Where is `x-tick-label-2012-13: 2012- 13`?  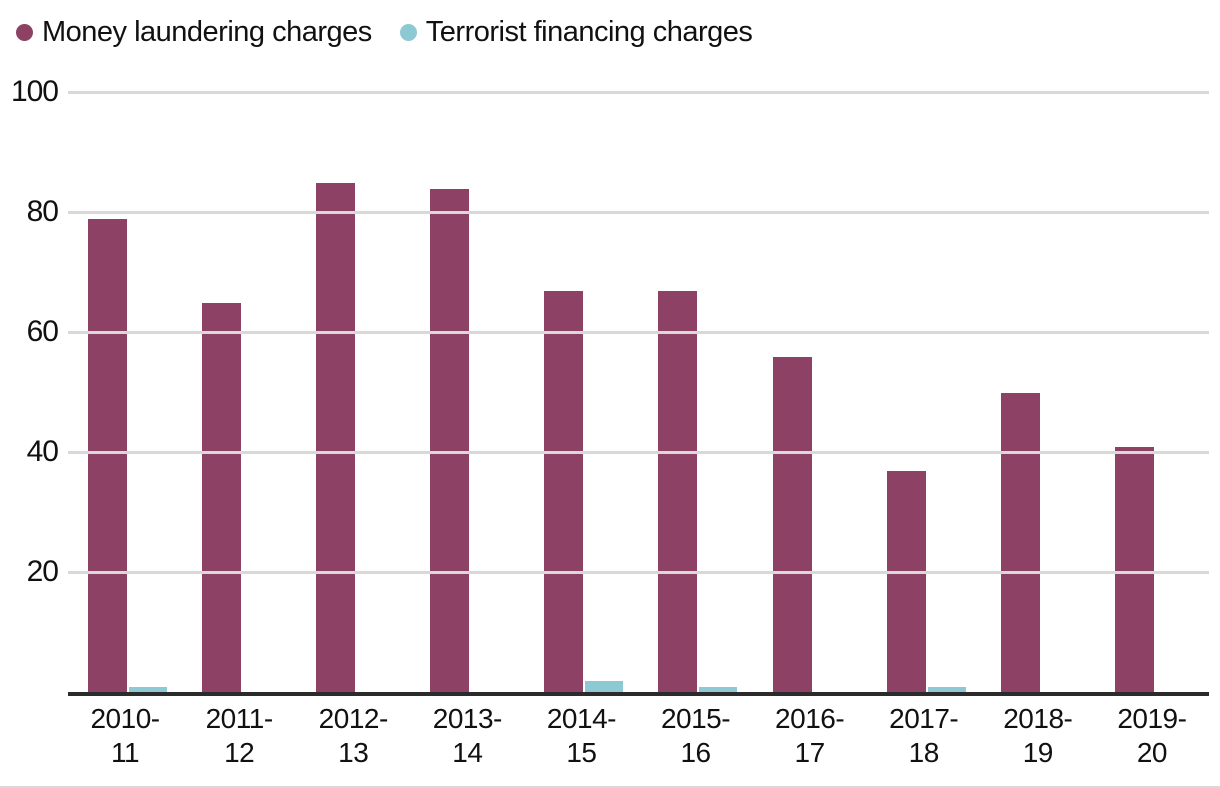
x-tick-label-2012-13: 2012- 13 is located at coordinates (353, 735).